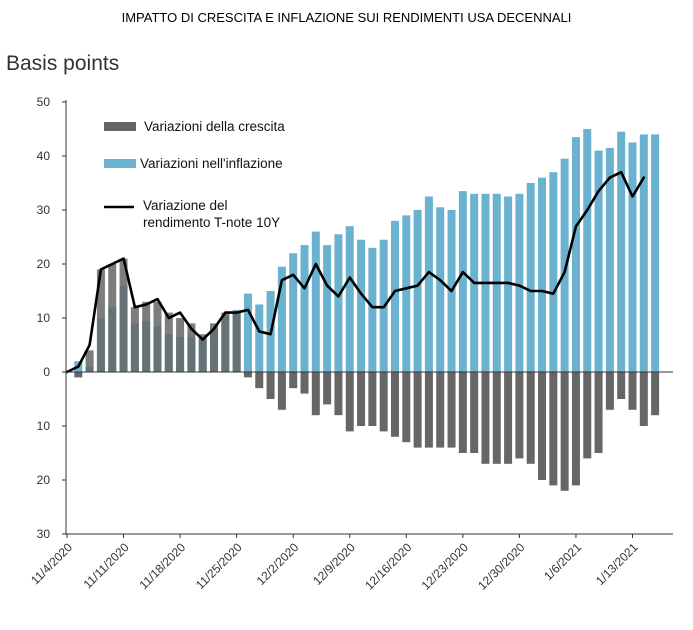 The image size is (693, 630). Describe the element at coordinates (501, 566) in the screenshot. I see `x-tick-label: 12/30/2020` at that location.